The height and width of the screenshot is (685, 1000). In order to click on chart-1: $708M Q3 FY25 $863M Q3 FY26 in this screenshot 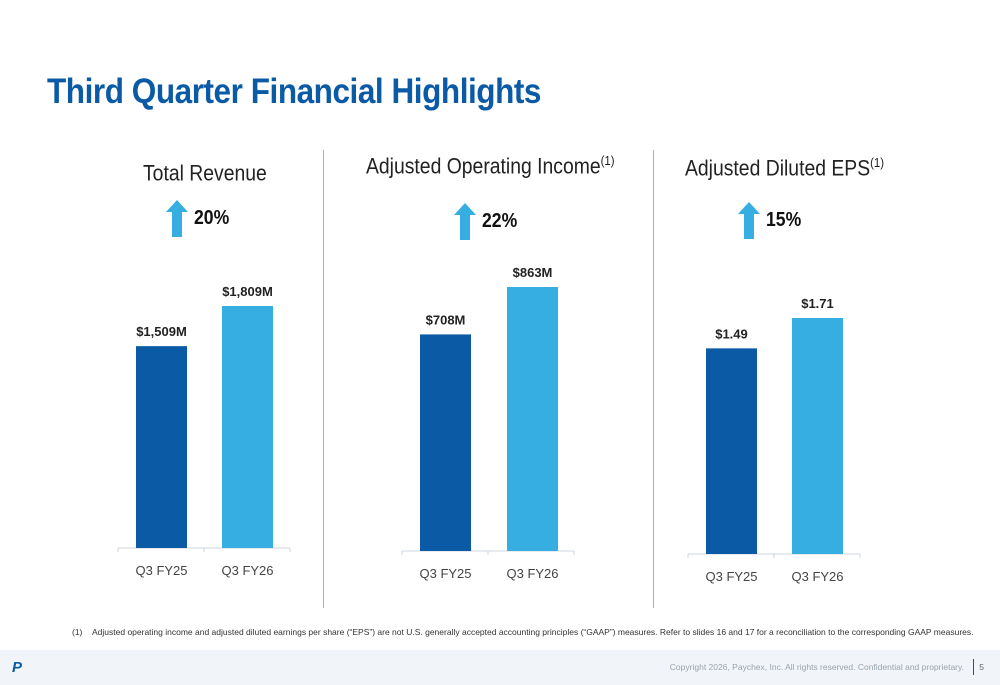, I will do `click(488, 423)`.